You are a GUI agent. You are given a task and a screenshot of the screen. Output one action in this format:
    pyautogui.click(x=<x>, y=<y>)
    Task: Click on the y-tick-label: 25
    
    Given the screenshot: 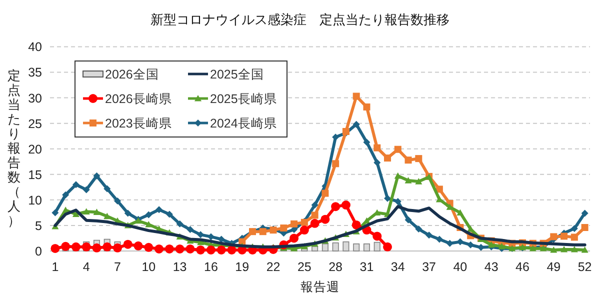 What is the action you would take?
    pyautogui.click(x=35, y=123)
    